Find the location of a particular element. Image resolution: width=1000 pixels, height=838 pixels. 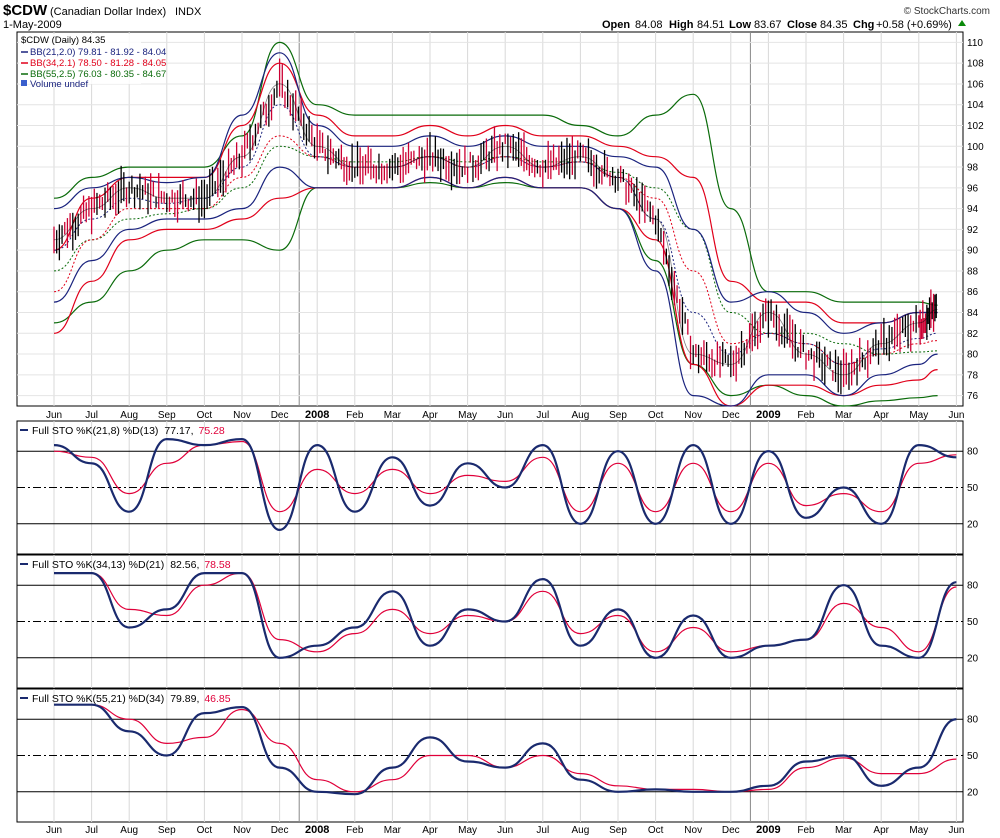

chart-symbol: $CDW is located at coordinates (25, 10).